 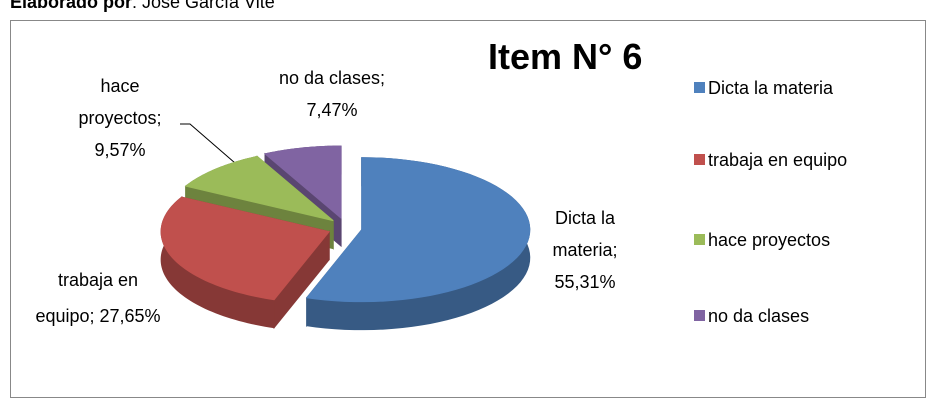 What do you see at coordinates (585, 250) in the screenshot?
I see `data-label: Dicta la materia; 55,31%` at bounding box center [585, 250].